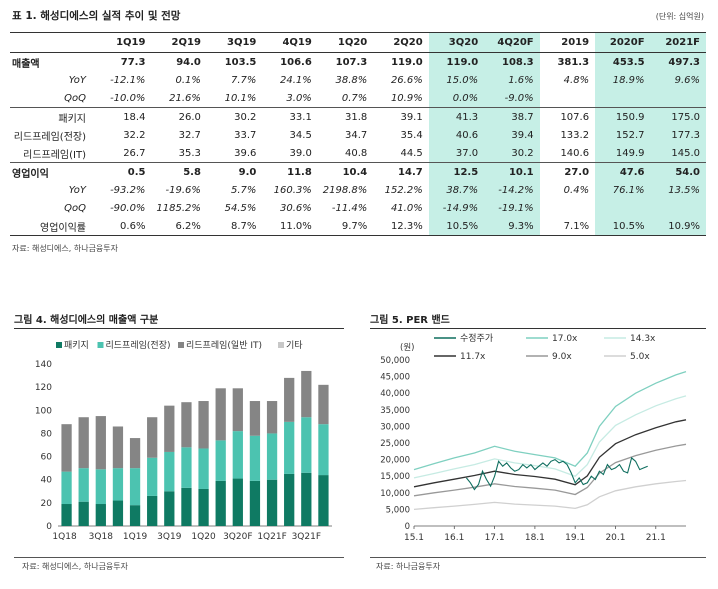  What do you see at coordinates (643, 339) in the screenshot?
I see `legend-label: 14.3x` at bounding box center [643, 339].